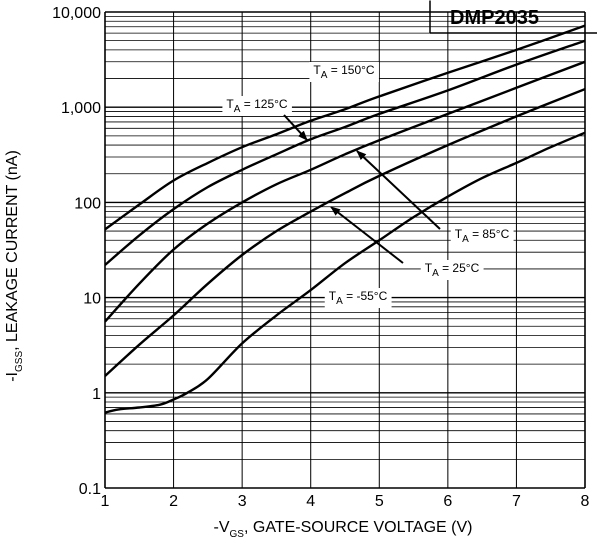  I want to click on y-tick-labels: 0.1 1 10 100 1,000 10,000, so click(76, 251).